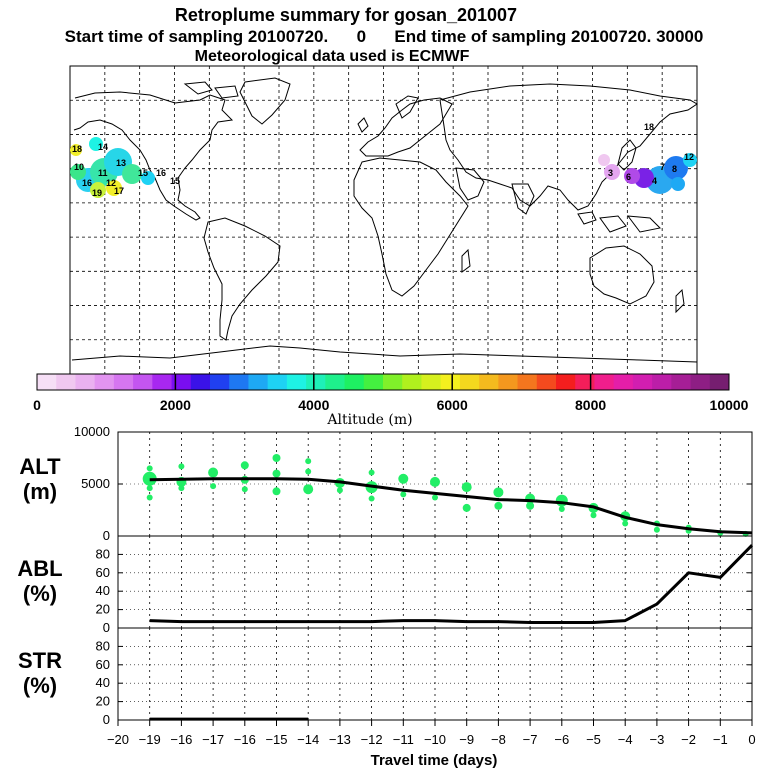 The image size is (768, 768). I want to click on y-tick-label: 5000, so click(95, 483).